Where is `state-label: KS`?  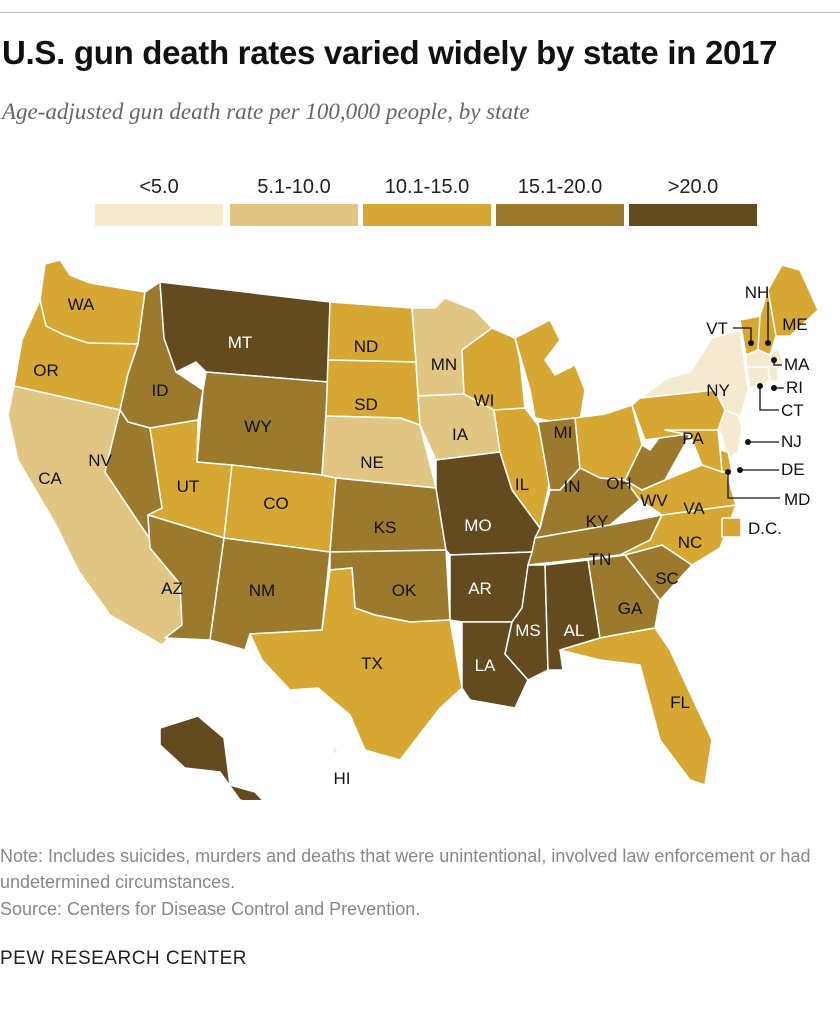 state-label: KS is located at coordinates (385, 527).